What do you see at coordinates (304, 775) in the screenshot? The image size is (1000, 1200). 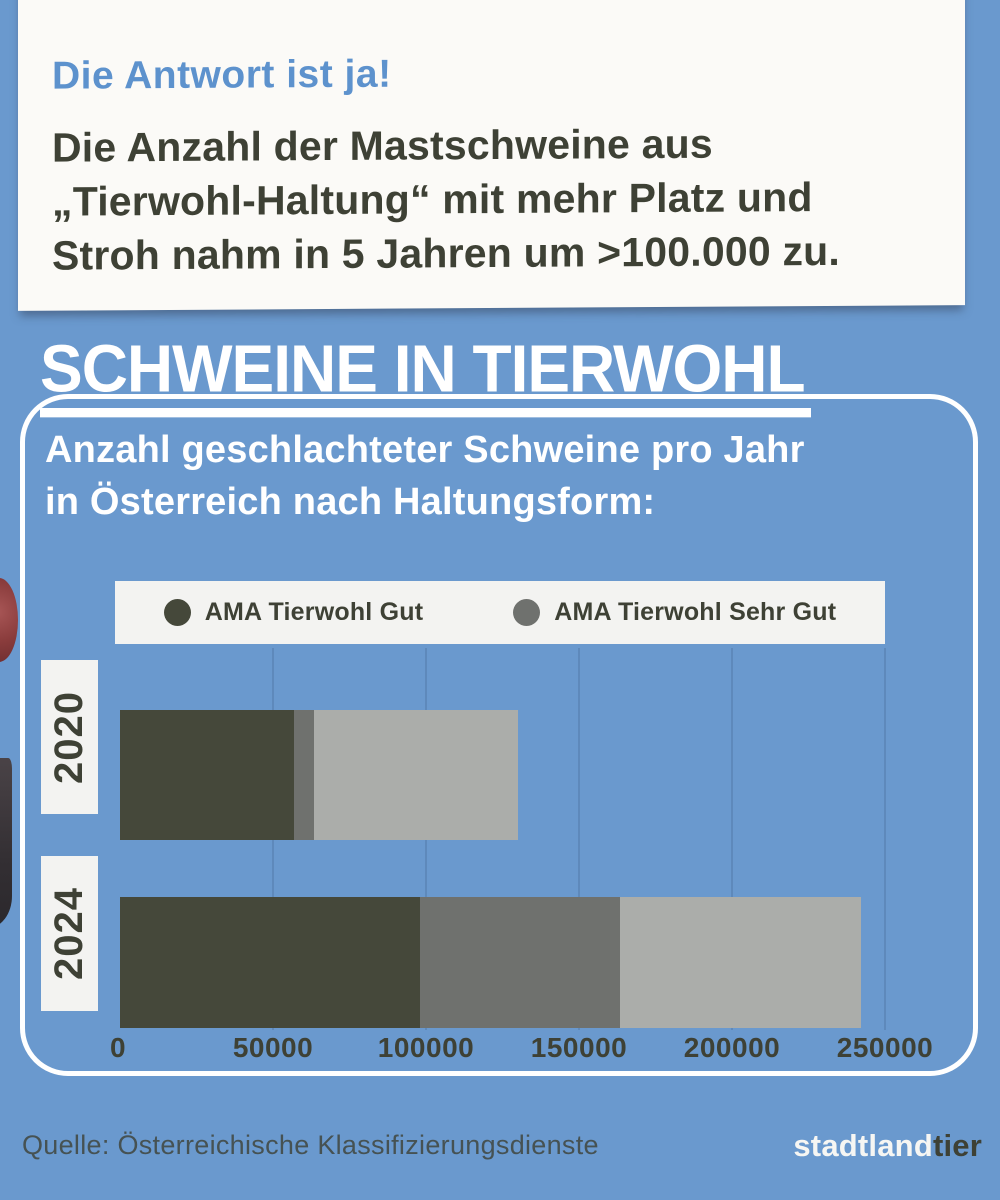 I see `bar-segment-2020-ama-tierwohl-sehr-gut` at bounding box center [304, 775].